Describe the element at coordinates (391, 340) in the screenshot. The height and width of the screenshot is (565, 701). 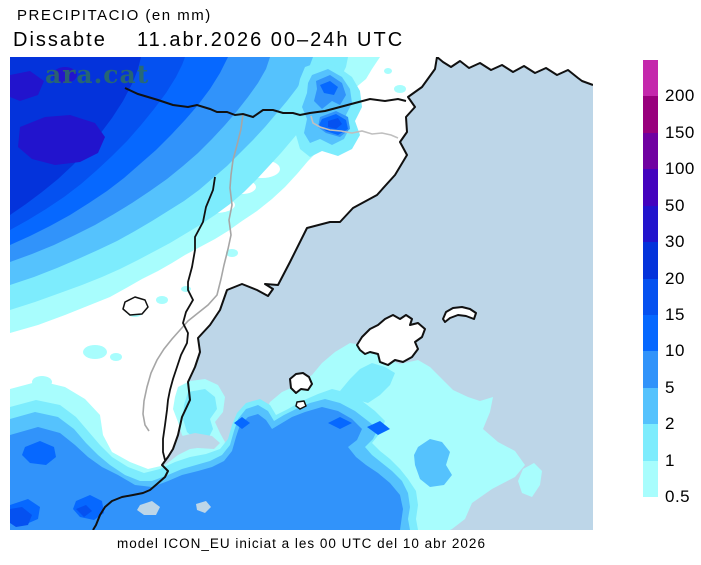
I see `island-mallorca` at that location.